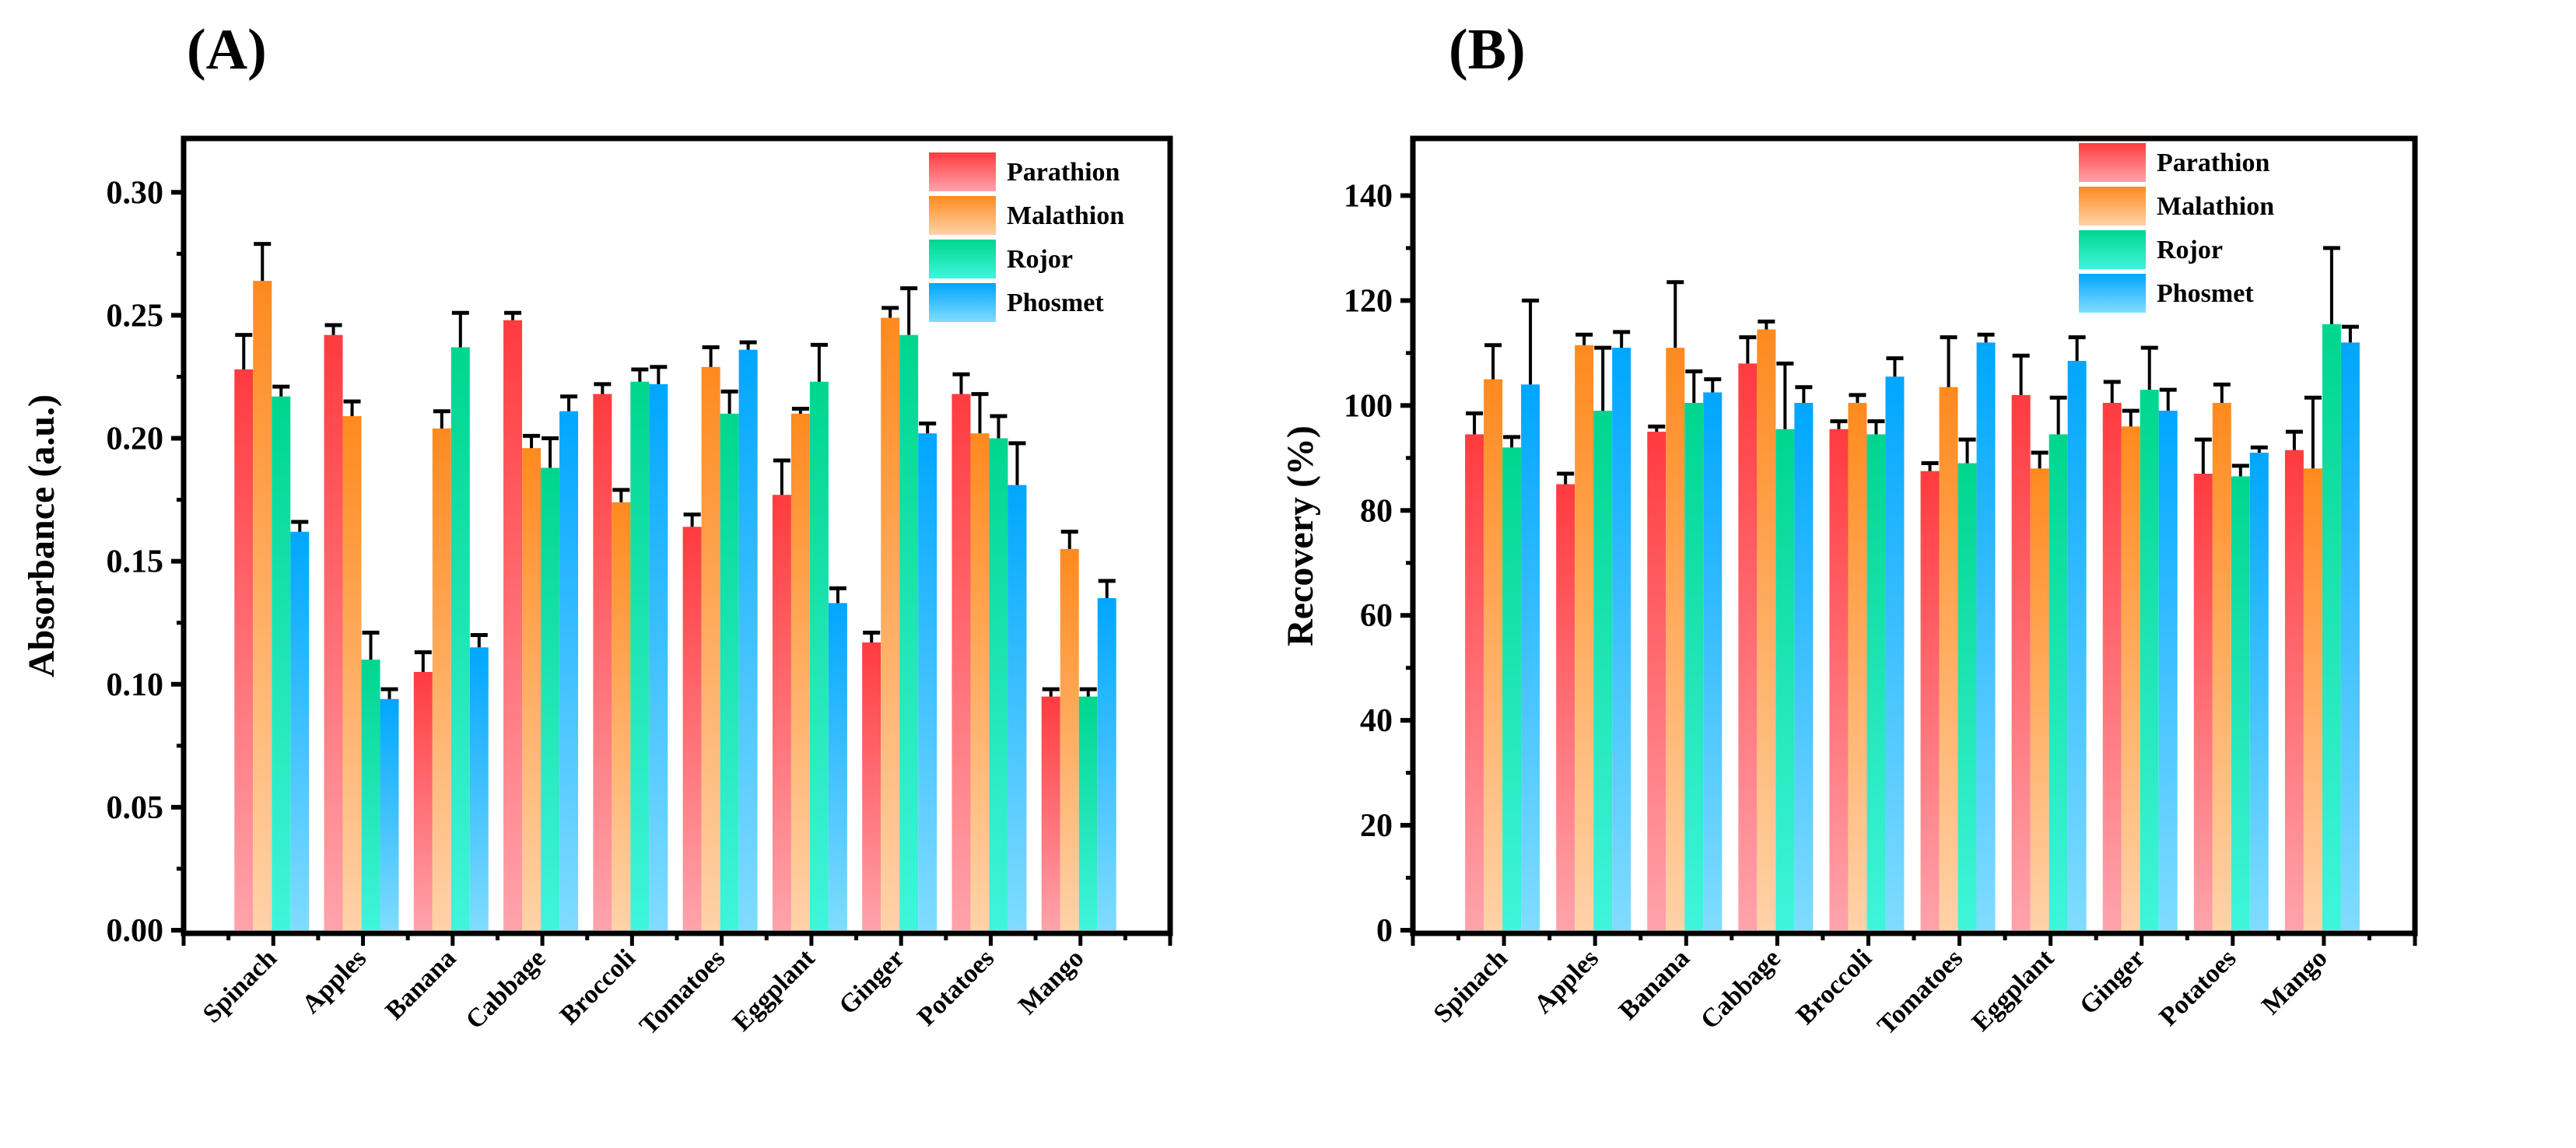 The width and height of the screenshot is (2576, 1148). What do you see at coordinates (1368, 406) in the screenshot?
I see `y-tick-label: 100` at bounding box center [1368, 406].